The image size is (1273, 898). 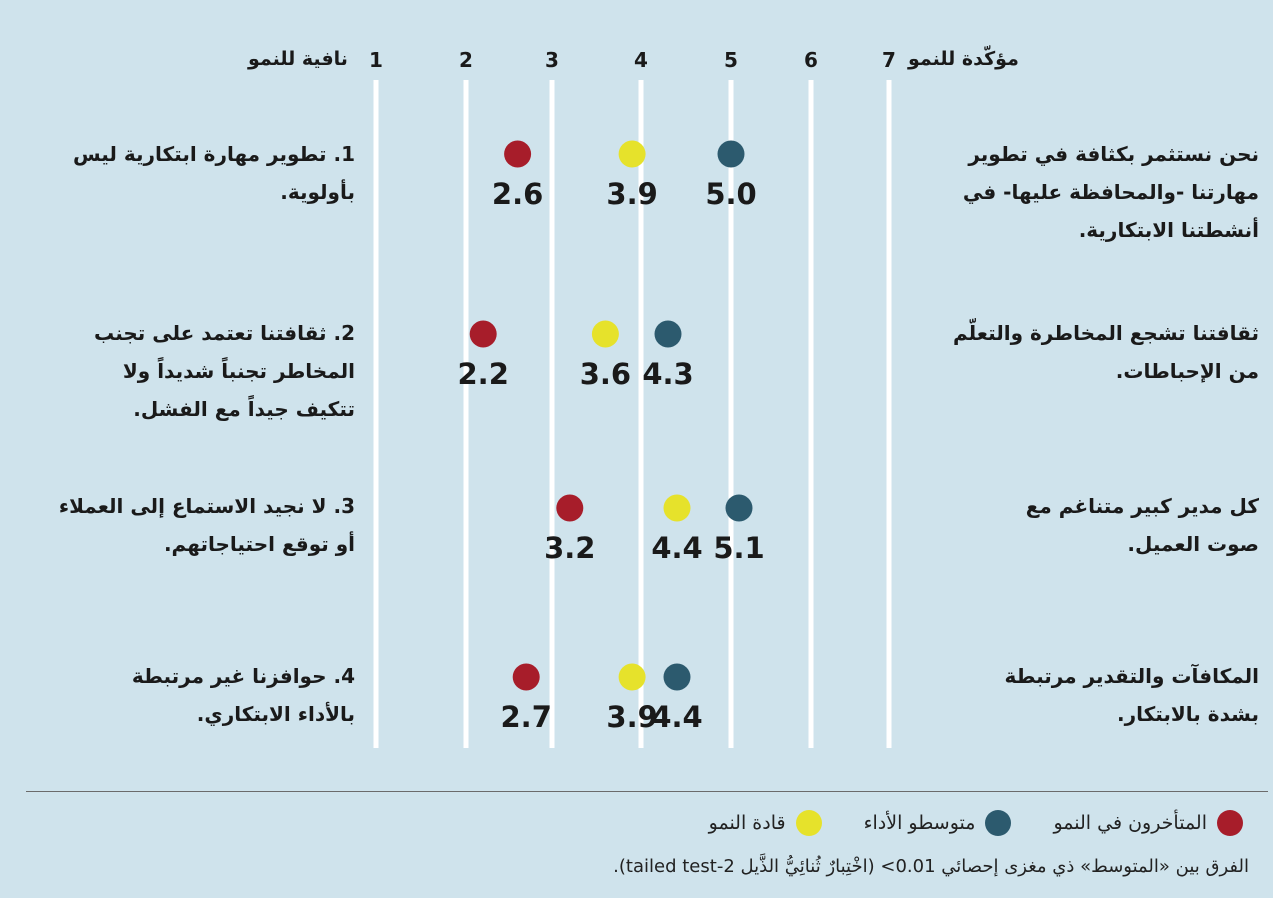 I want to click on tick-label-3: 3, so click(x=552, y=60).